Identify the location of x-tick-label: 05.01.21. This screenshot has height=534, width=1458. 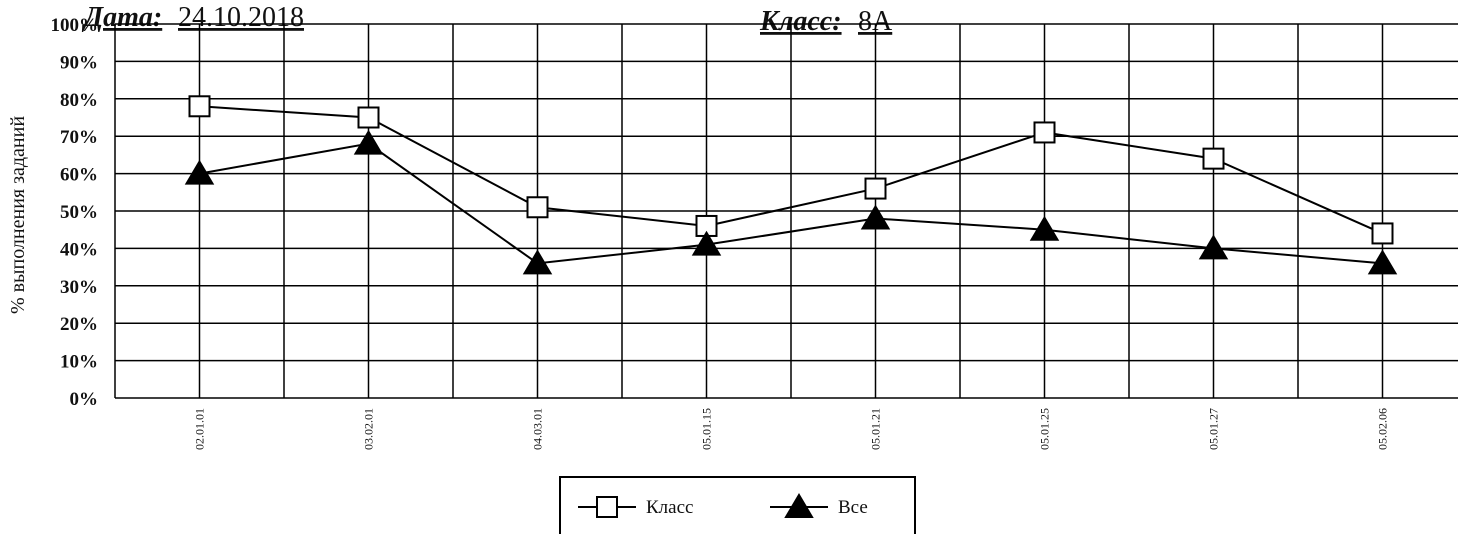
(876, 429).